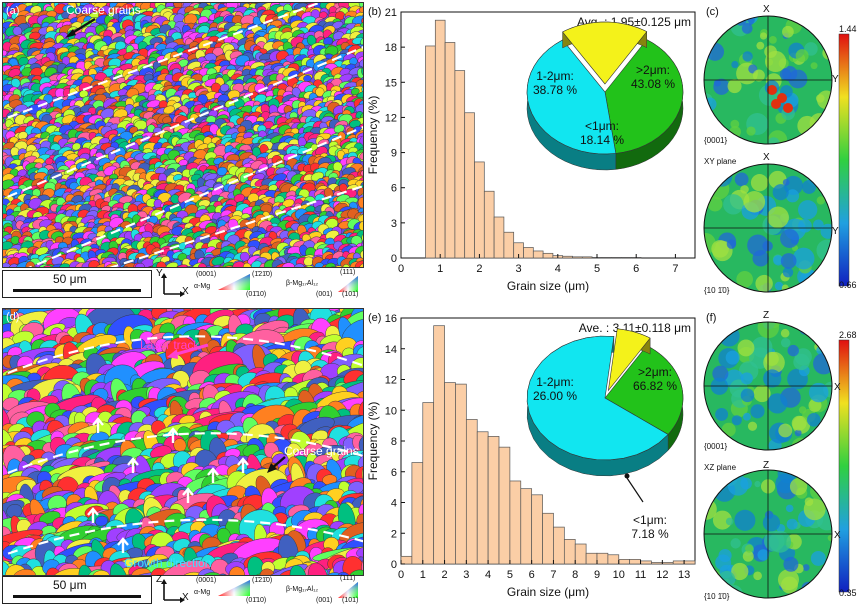 The width and height of the screenshot is (865, 612). I want to click on x-tick-label: 7, so click(553, 575).